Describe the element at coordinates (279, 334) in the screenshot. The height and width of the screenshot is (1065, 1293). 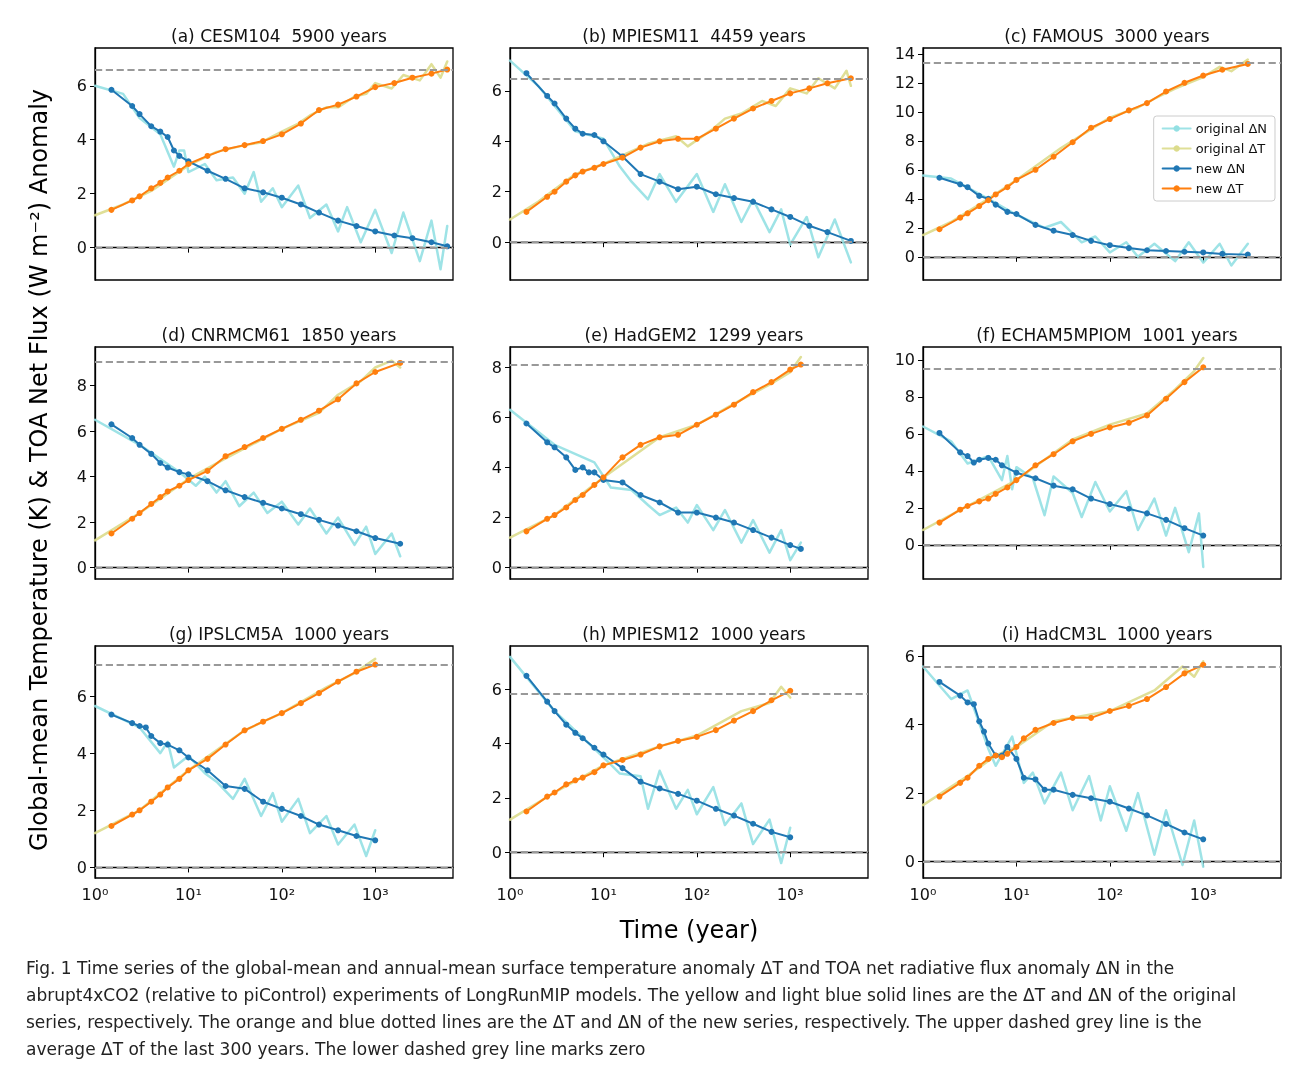
I see `chart-title: (d) CNRMCM61 1850 years` at that location.